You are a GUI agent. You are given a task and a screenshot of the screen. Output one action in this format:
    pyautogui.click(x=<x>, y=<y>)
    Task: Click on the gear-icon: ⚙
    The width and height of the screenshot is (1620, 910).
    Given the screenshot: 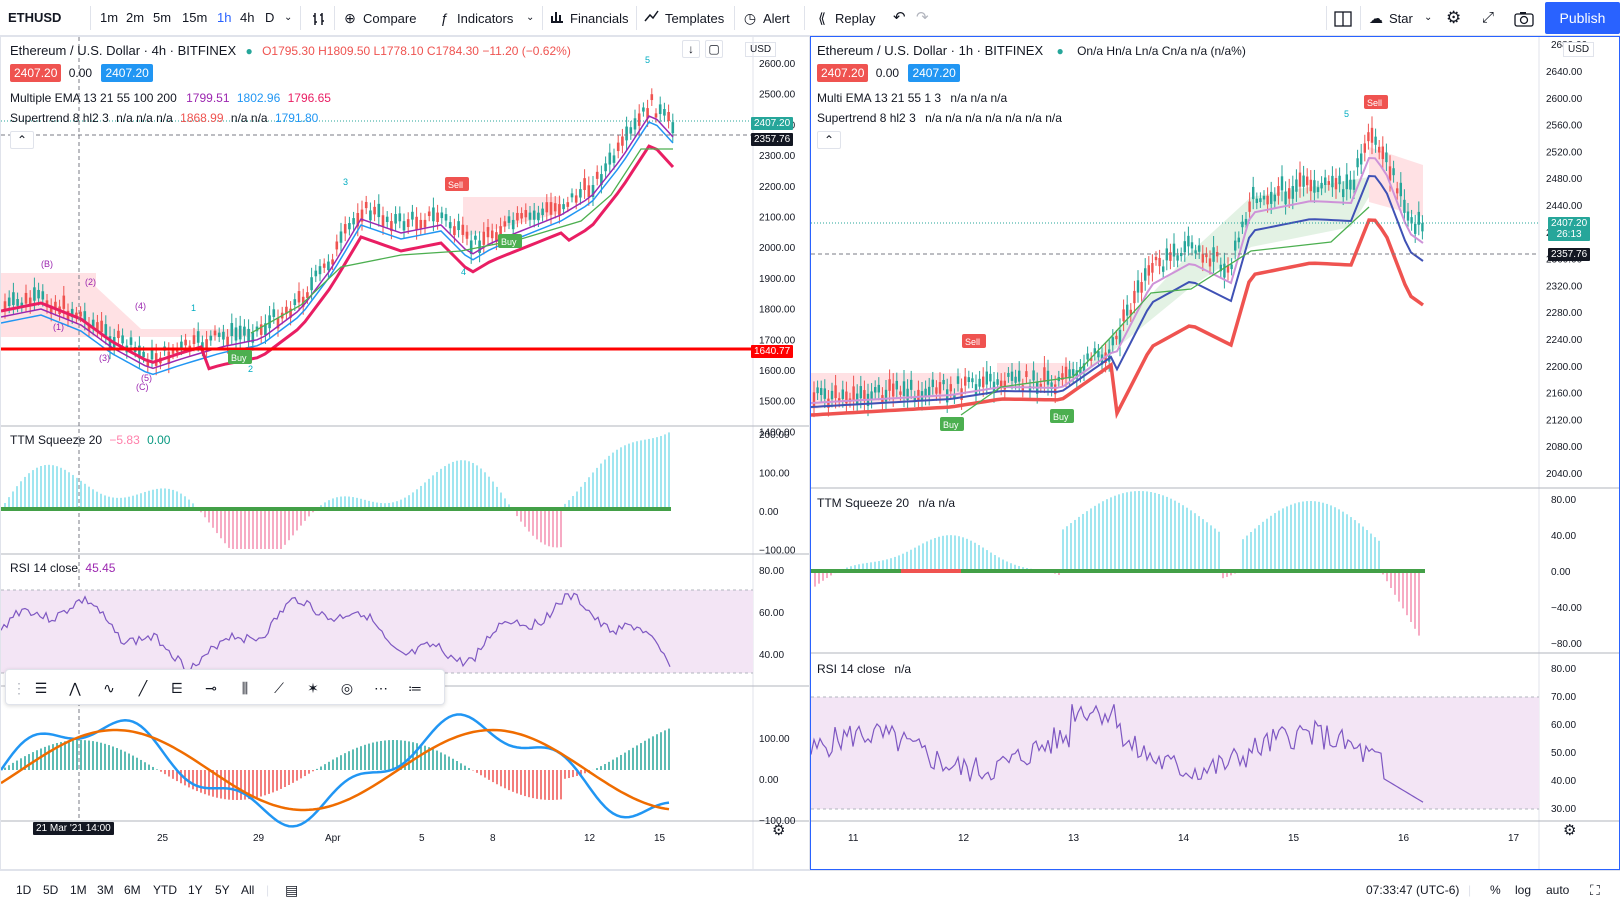 What is the action you would take?
    pyautogui.click(x=1454, y=17)
    